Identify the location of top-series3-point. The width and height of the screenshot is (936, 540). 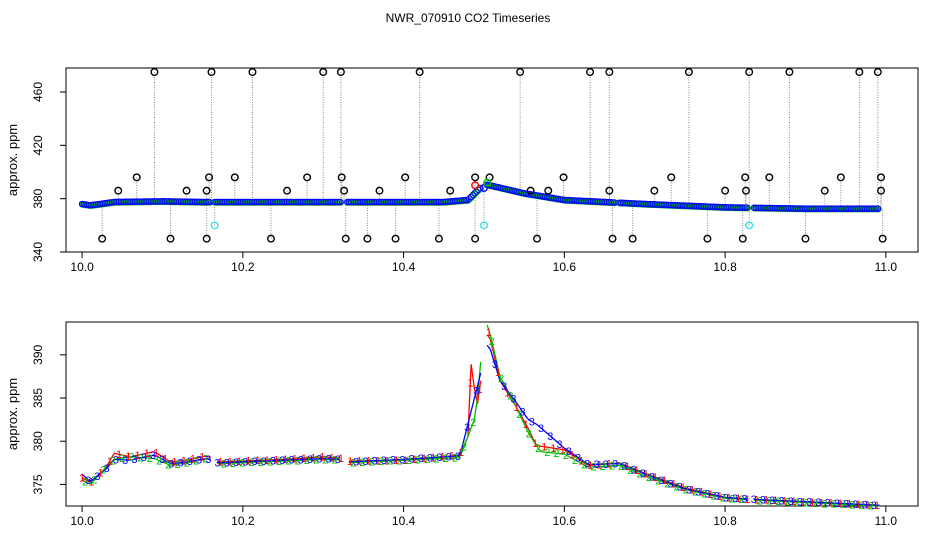
(876, 208).